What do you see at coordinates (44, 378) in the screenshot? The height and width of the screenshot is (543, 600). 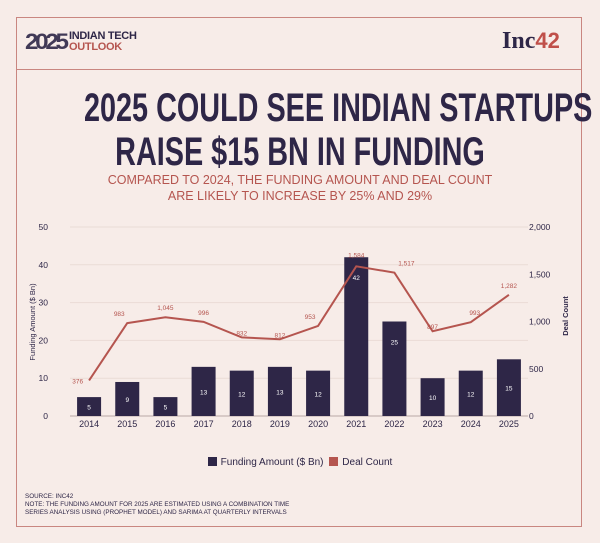 I see `y-tick-label: 10` at bounding box center [44, 378].